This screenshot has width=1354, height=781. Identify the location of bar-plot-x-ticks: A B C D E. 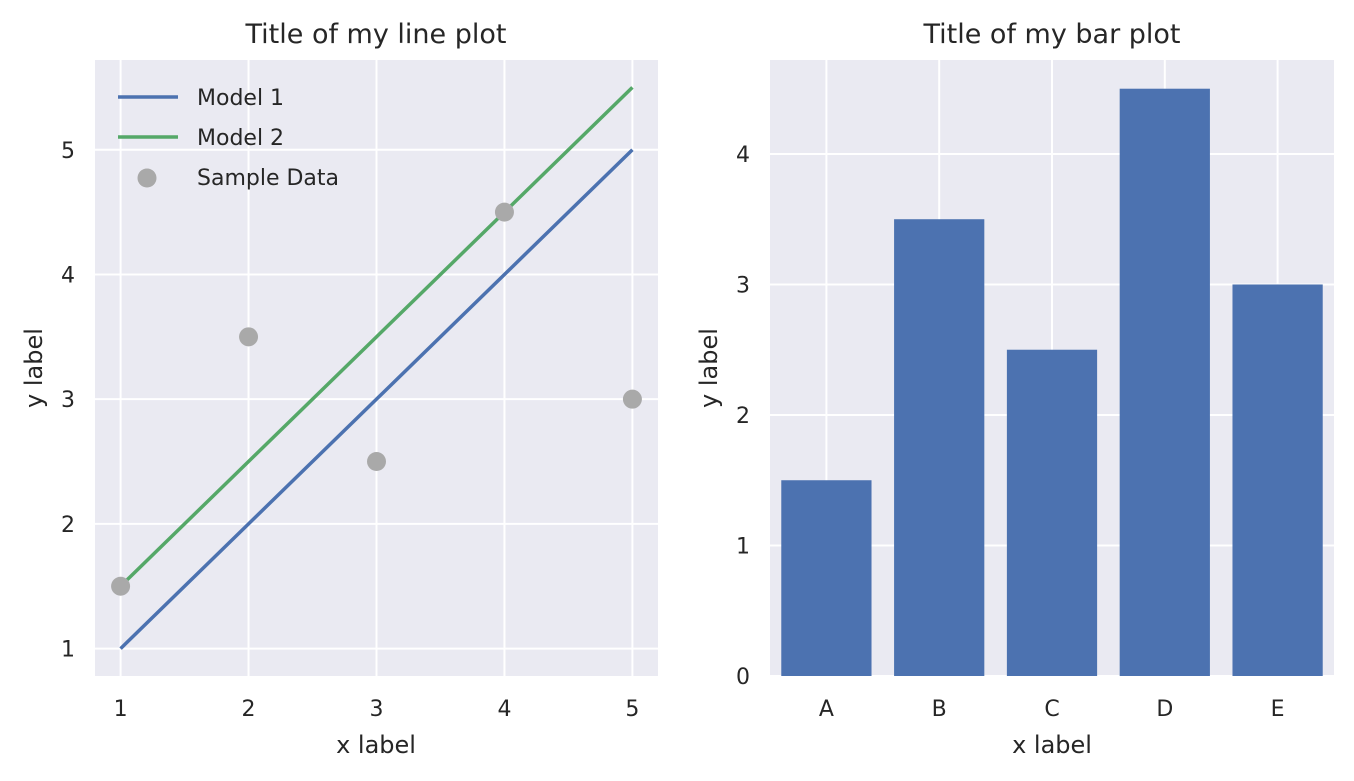
(1052, 709).